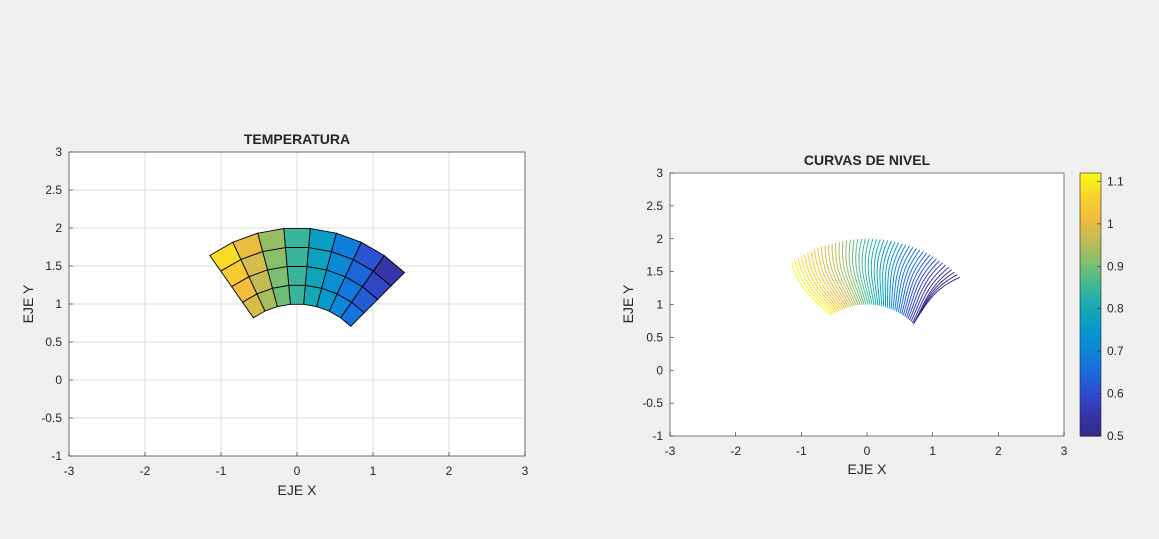 This screenshot has height=539, width=1159. What do you see at coordinates (998, 451) in the screenshot?
I see `curvas-xtick-label: 2` at bounding box center [998, 451].